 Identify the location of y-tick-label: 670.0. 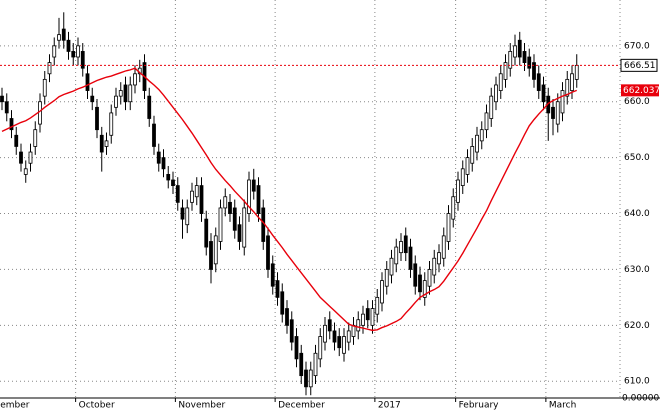
(637, 46).